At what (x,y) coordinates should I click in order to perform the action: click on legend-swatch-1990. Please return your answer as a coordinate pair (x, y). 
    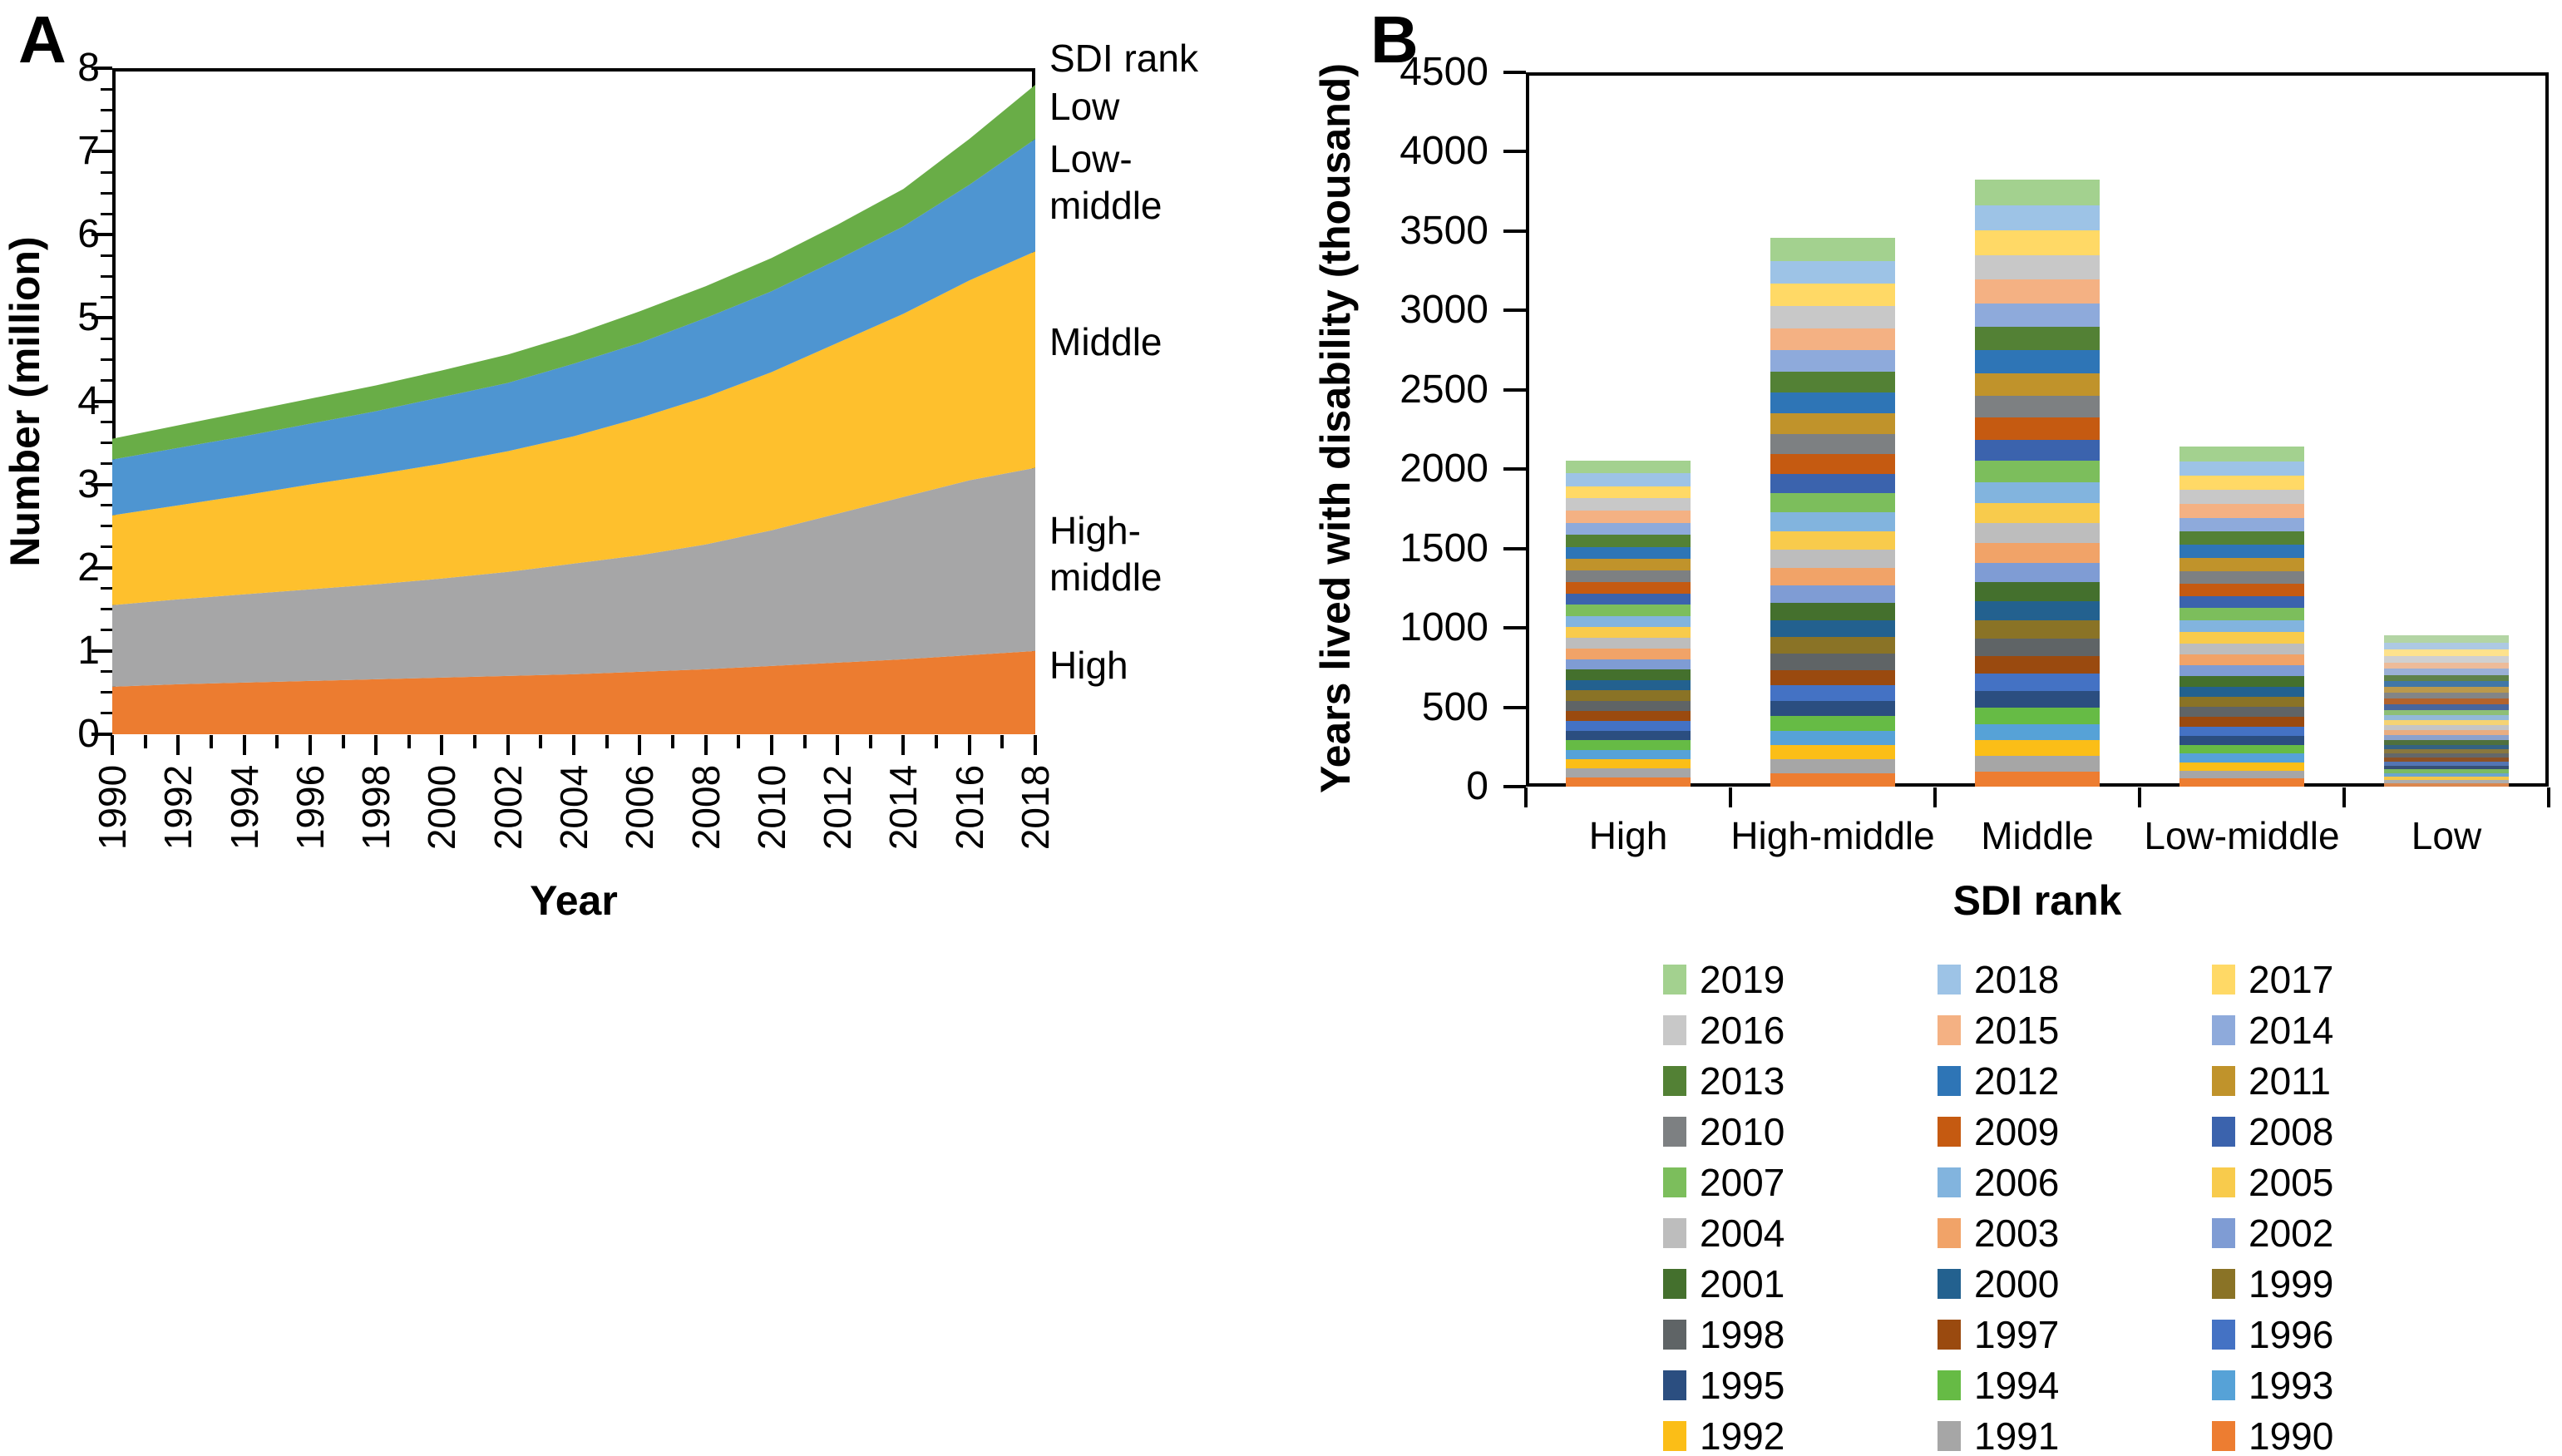
    Looking at the image, I should click on (2223, 1435).